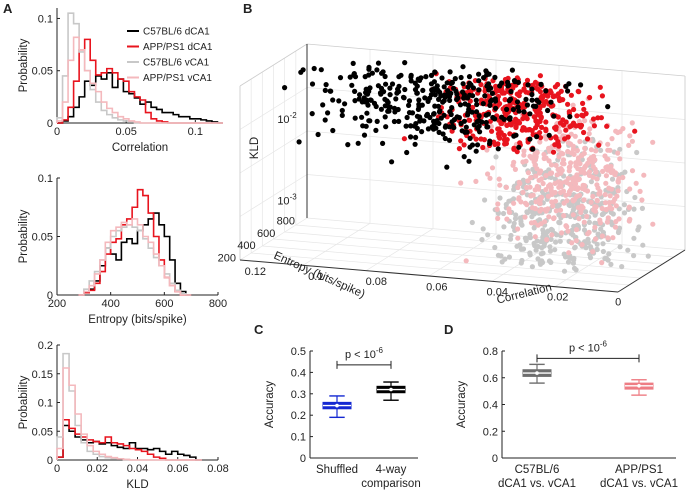  Describe the element at coordinates (247, 8) in the screenshot. I see `panel-letter-b: B` at that location.